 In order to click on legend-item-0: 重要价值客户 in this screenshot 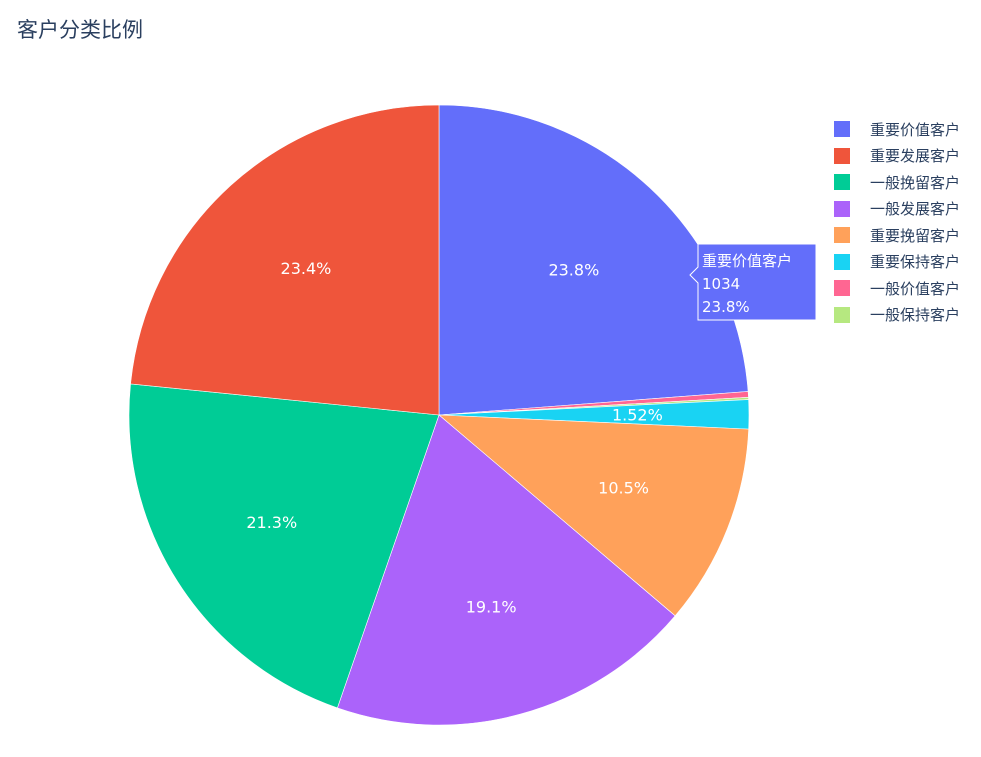, I will do `click(897, 129)`.